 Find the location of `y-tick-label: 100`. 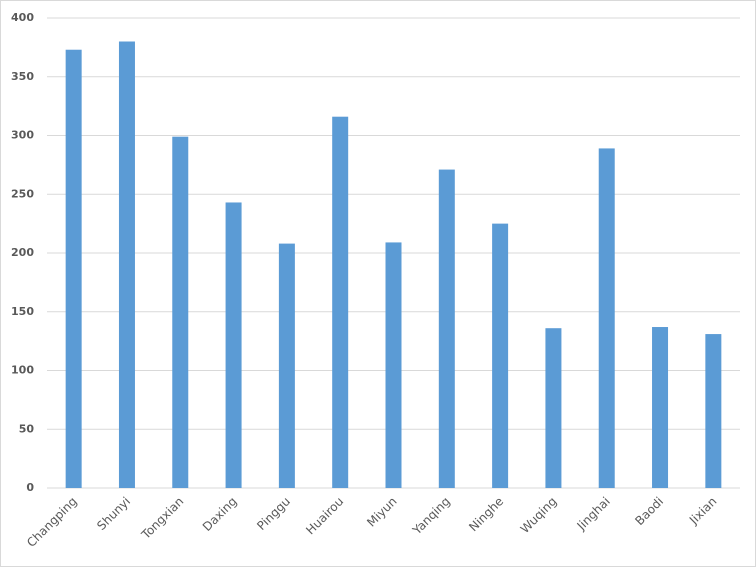

y-tick-label: 100 is located at coordinates (22, 370).